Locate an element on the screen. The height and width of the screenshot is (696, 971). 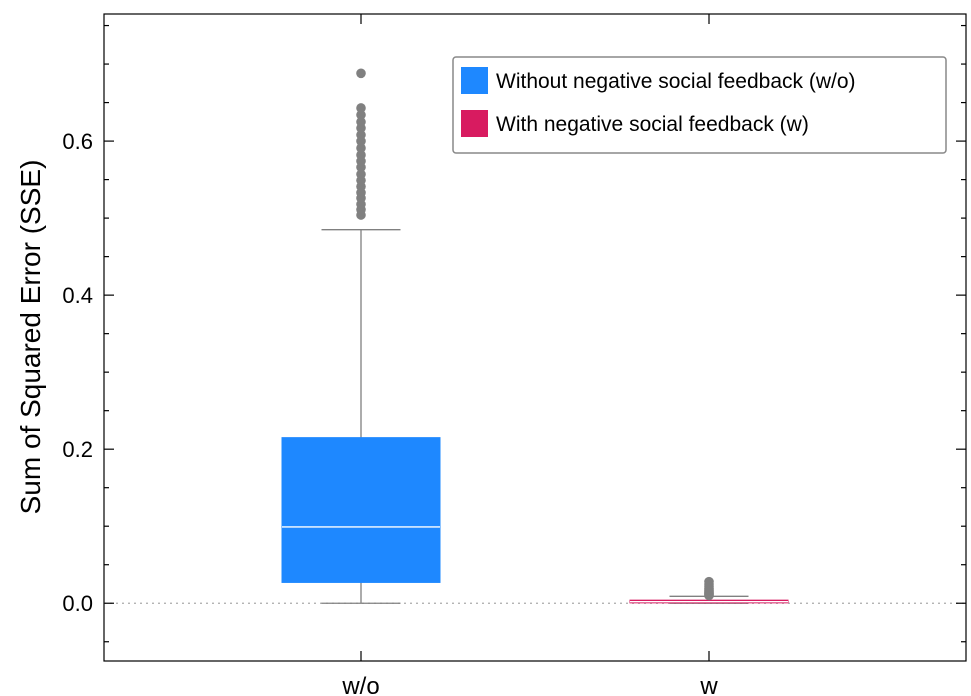
legend-label: With negative social feedback (w) is located at coordinates (652, 124).